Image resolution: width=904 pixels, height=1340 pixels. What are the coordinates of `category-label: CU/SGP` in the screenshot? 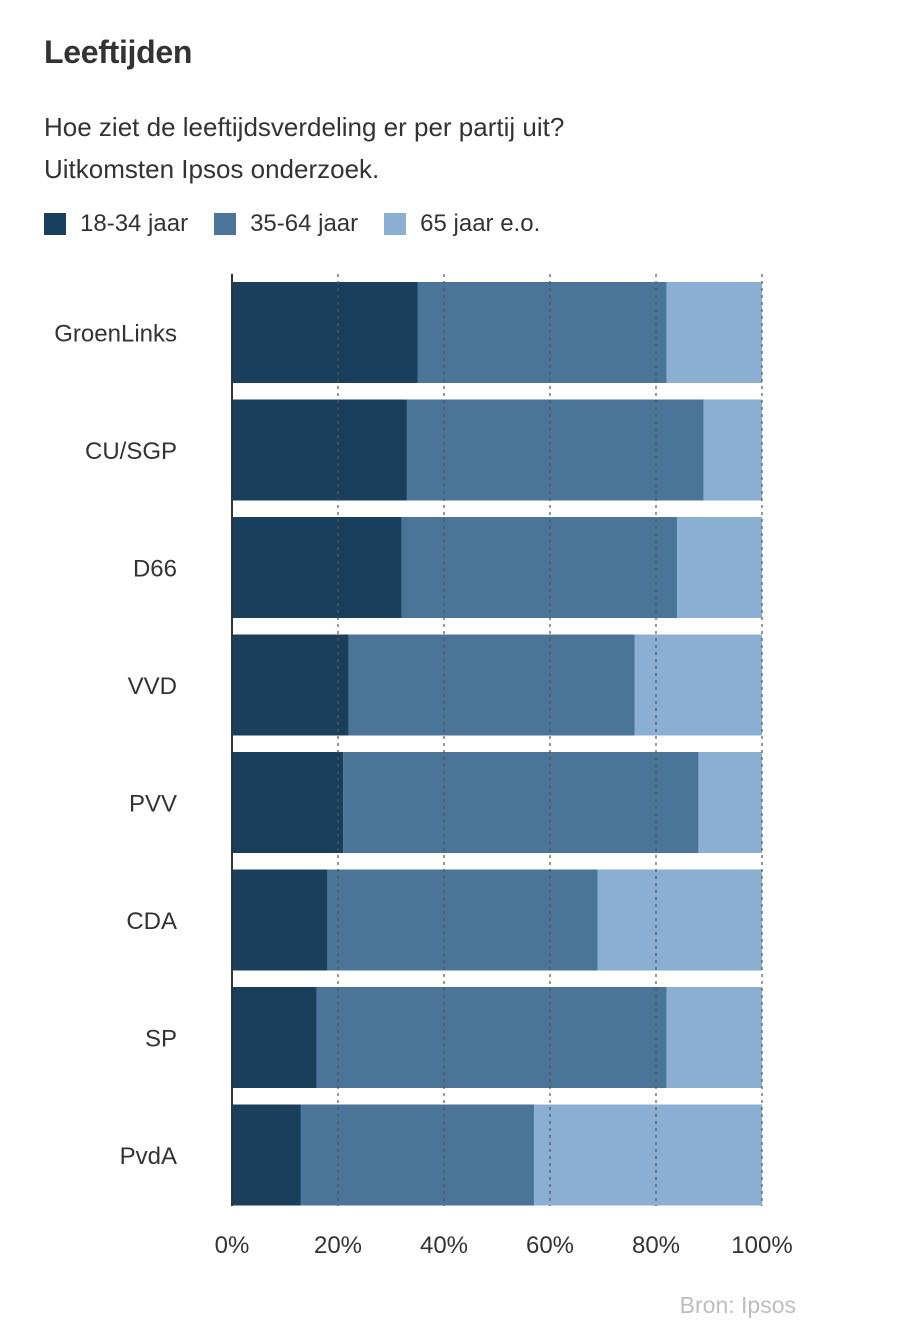 It's located at (131, 451).